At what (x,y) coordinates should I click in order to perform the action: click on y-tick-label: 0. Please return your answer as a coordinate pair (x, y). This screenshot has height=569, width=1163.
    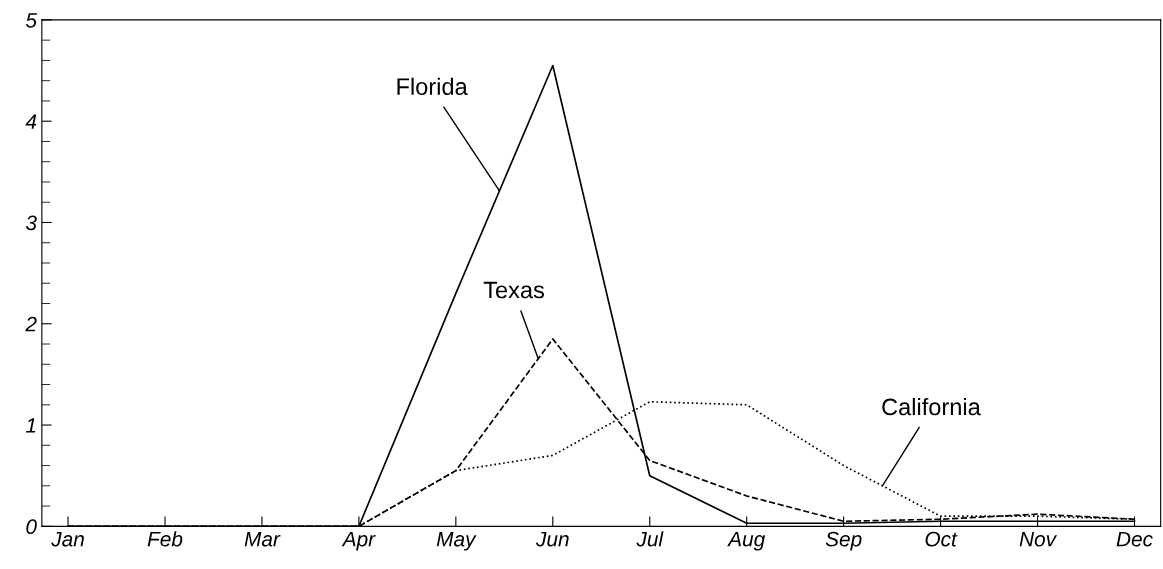
    Looking at the image, I should click on (31, 527).